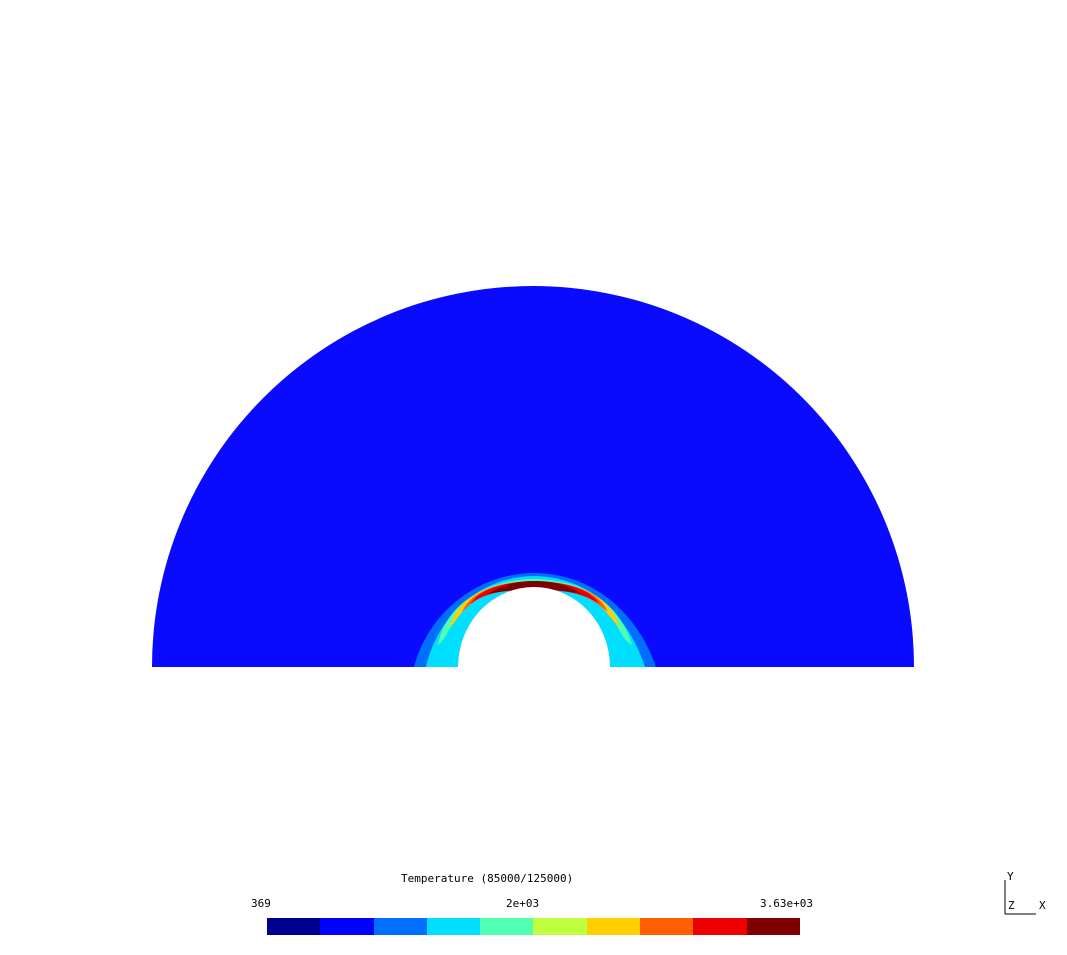 This screenshot has width=1067, height=955. Describe the element at coordinates (487, 878) in the screenshot. I see `colorbar-title: Temperature (85000/125000)` at that location.